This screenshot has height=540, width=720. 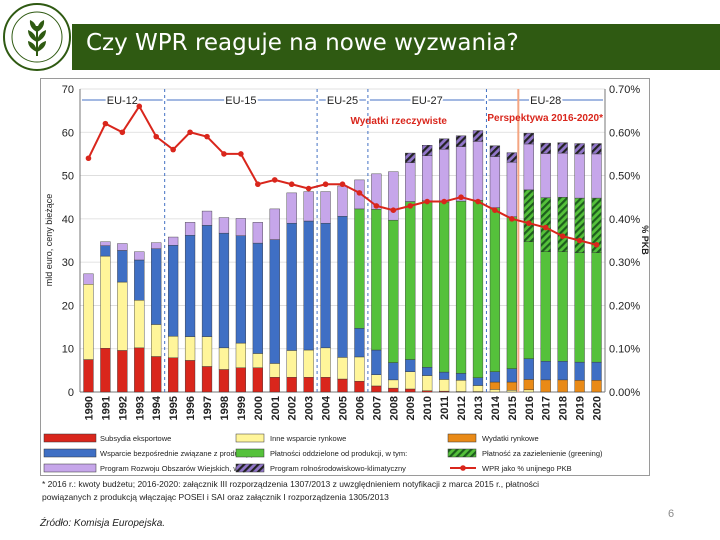 What do you see at coordinates (547, 408) in the screenshot?
I see `x-tick-label: 2017` at bounding box center [547, 408].